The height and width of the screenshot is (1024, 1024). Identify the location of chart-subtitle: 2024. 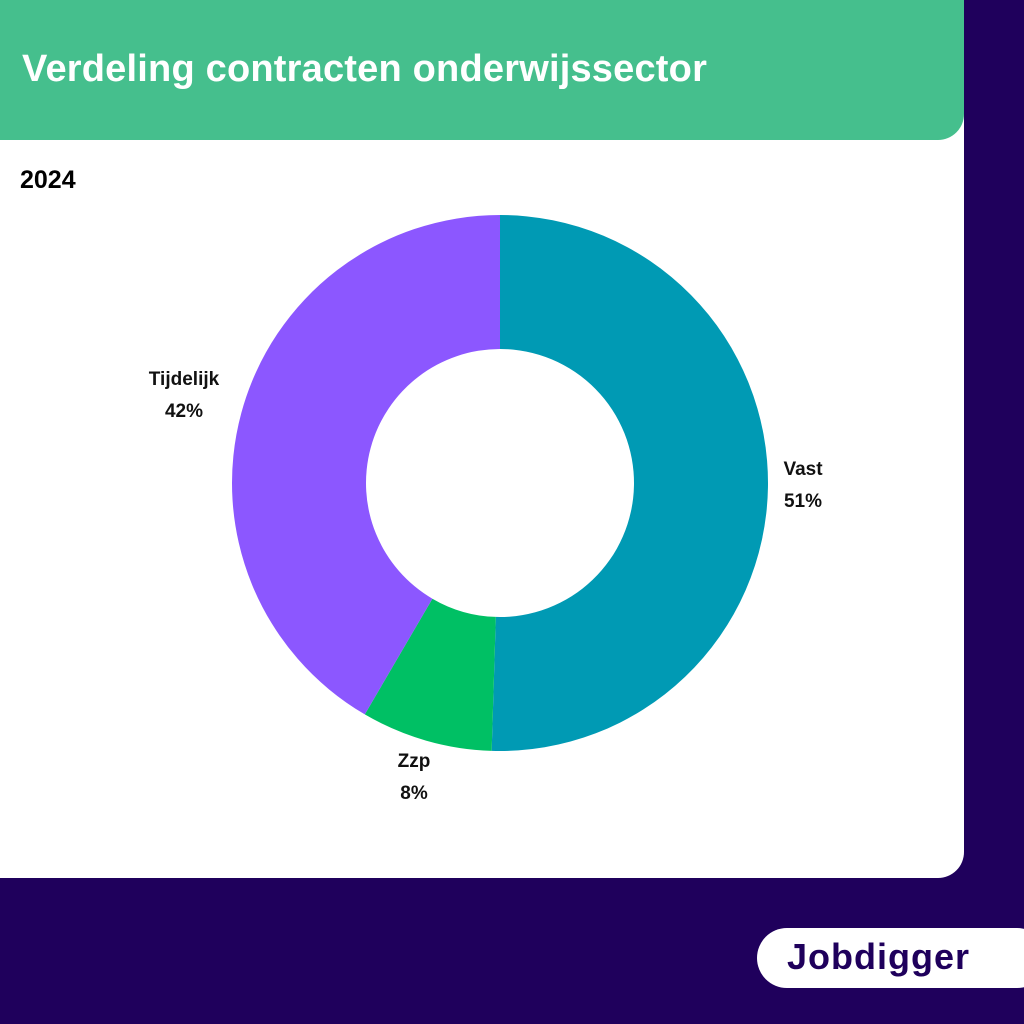
(48, 180).